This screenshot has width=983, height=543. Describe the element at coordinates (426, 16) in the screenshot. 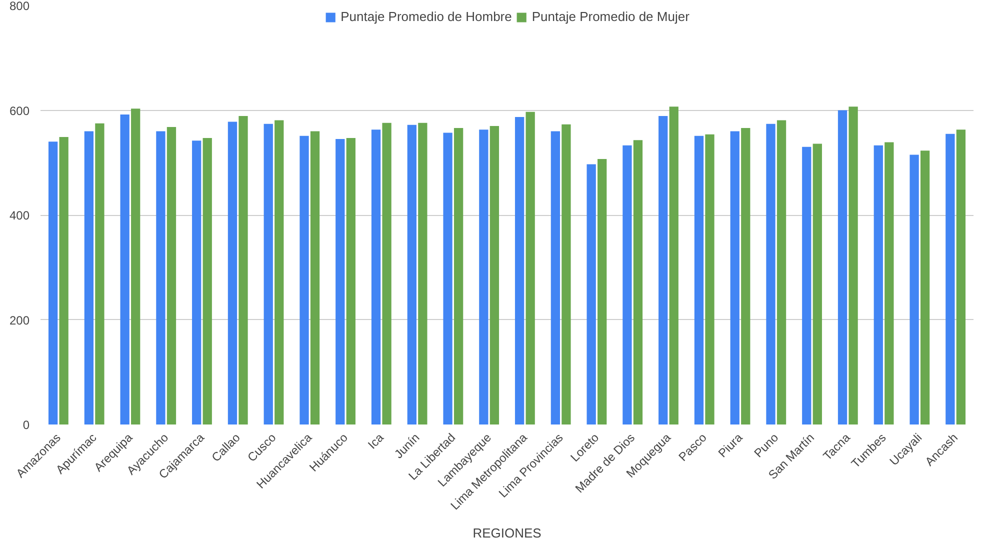

I see `legend-label: Puntaje Promedio de Hombre` at that location.